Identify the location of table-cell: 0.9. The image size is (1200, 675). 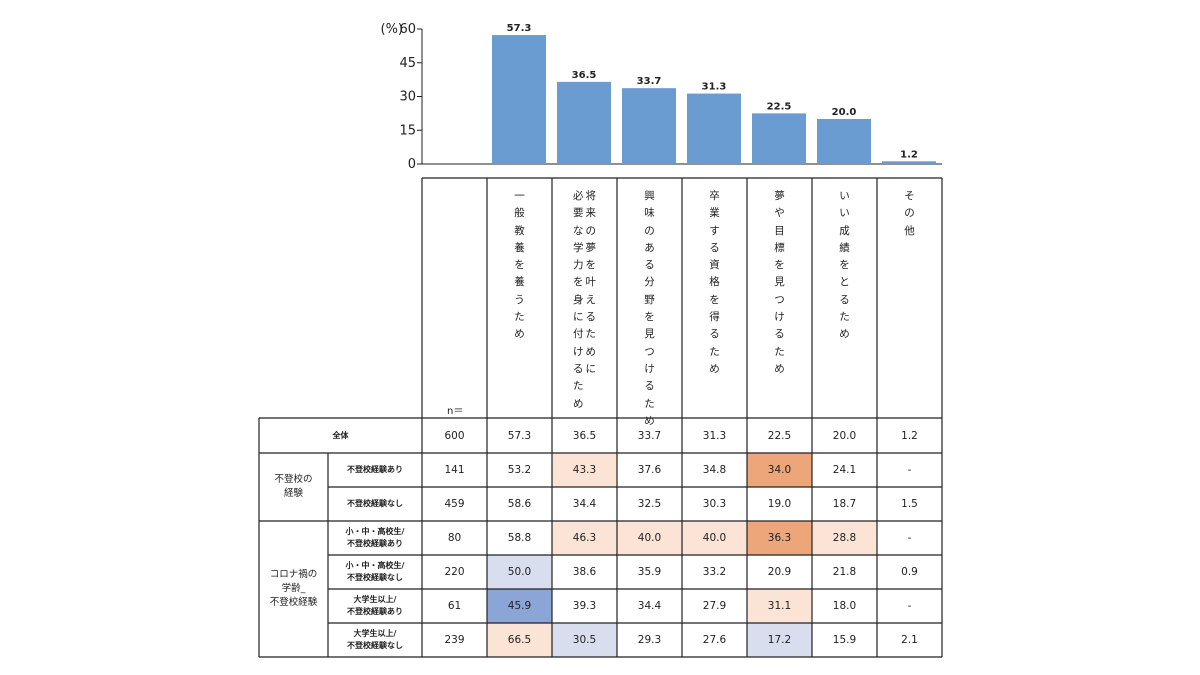
(909, 572).